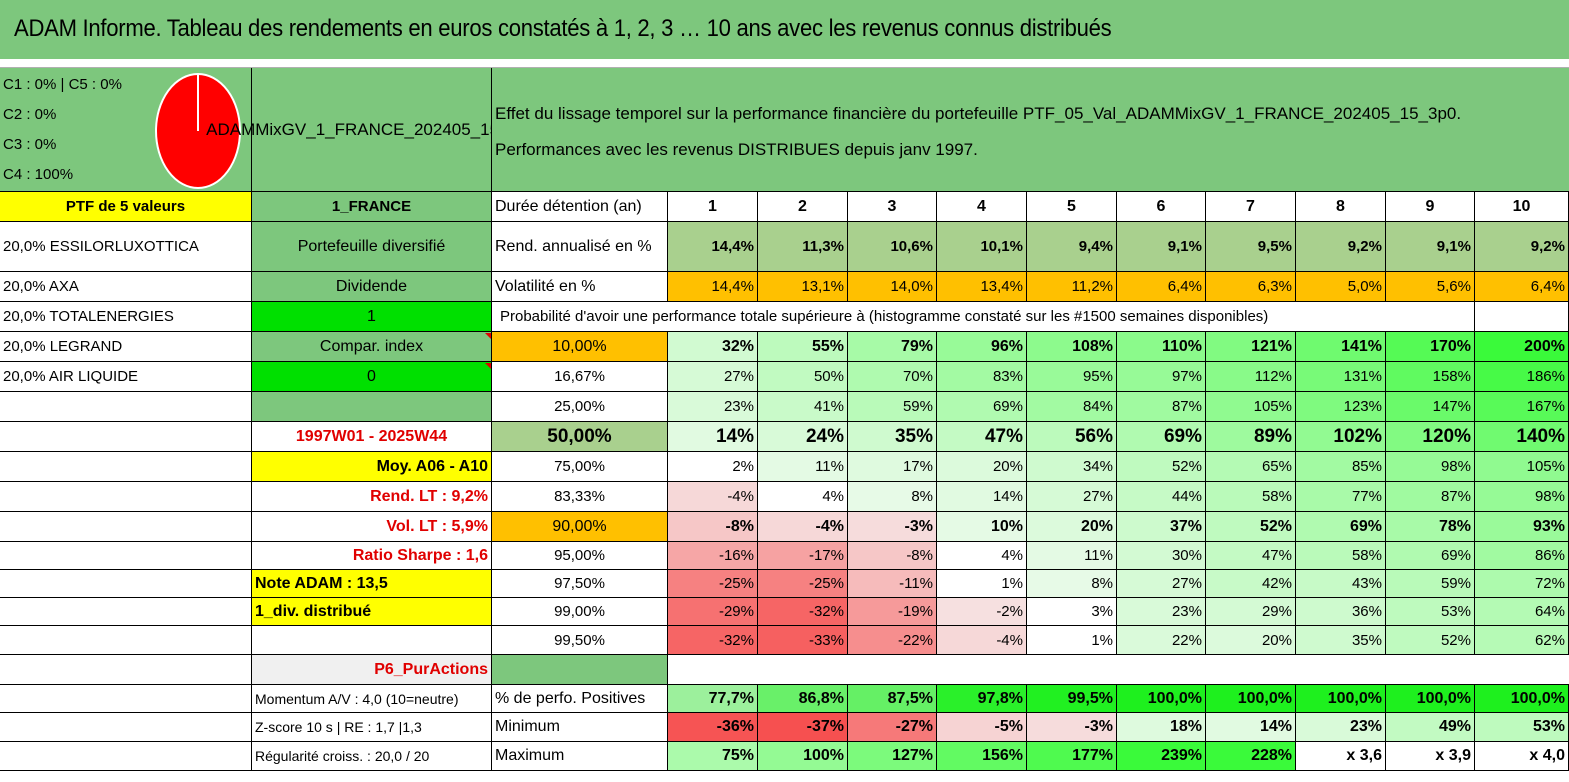 Image resolution: width=1569 pixels, height=782 pixels. Describe the element at coordinates (892, 556) in the screenshot. I see `quantile-value: -8%` at that location.